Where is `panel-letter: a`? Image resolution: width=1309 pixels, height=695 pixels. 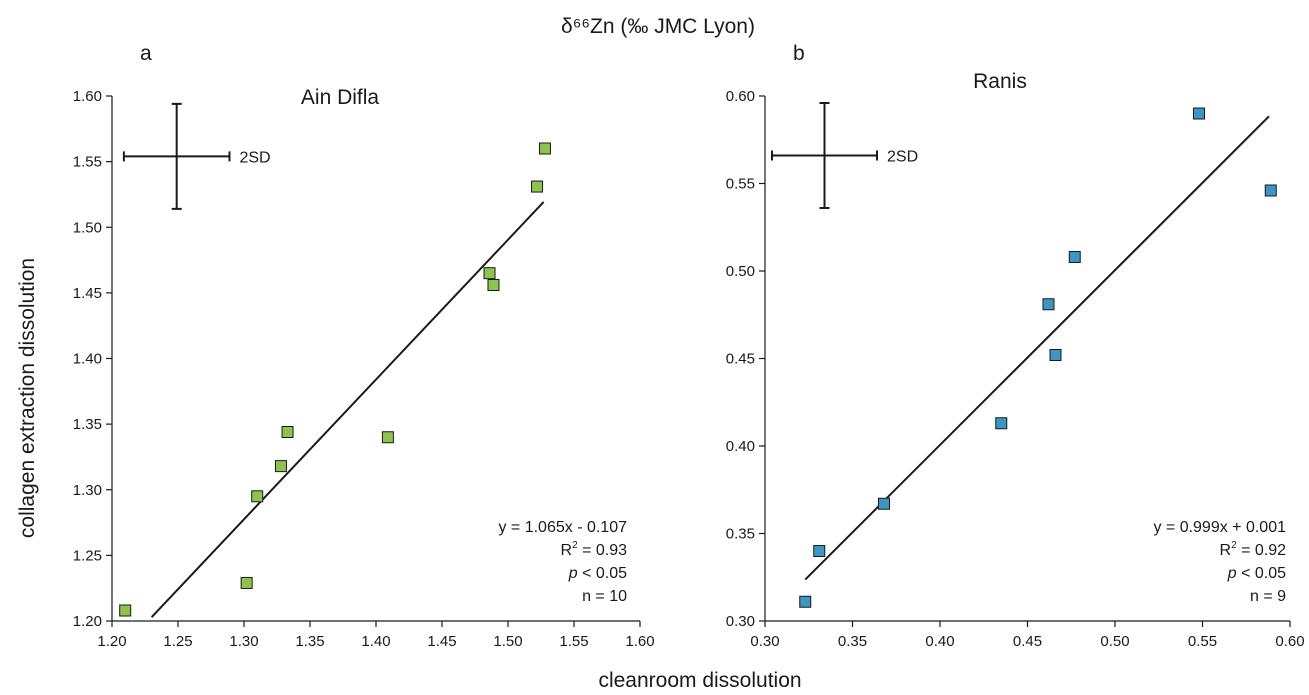
panel-letter: a is located at coordinates (146, 53).